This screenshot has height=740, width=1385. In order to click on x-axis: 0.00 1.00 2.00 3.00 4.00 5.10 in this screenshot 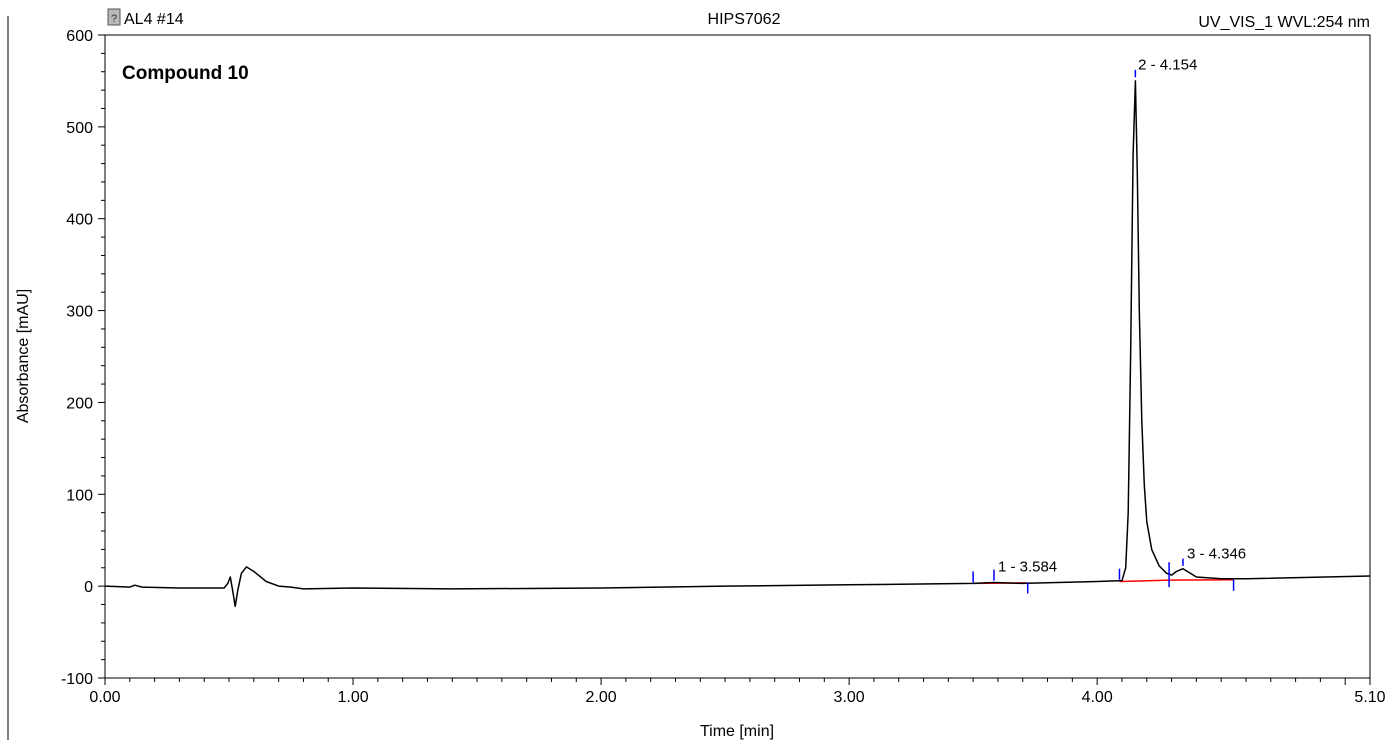, I will do `click(737, 692)`.